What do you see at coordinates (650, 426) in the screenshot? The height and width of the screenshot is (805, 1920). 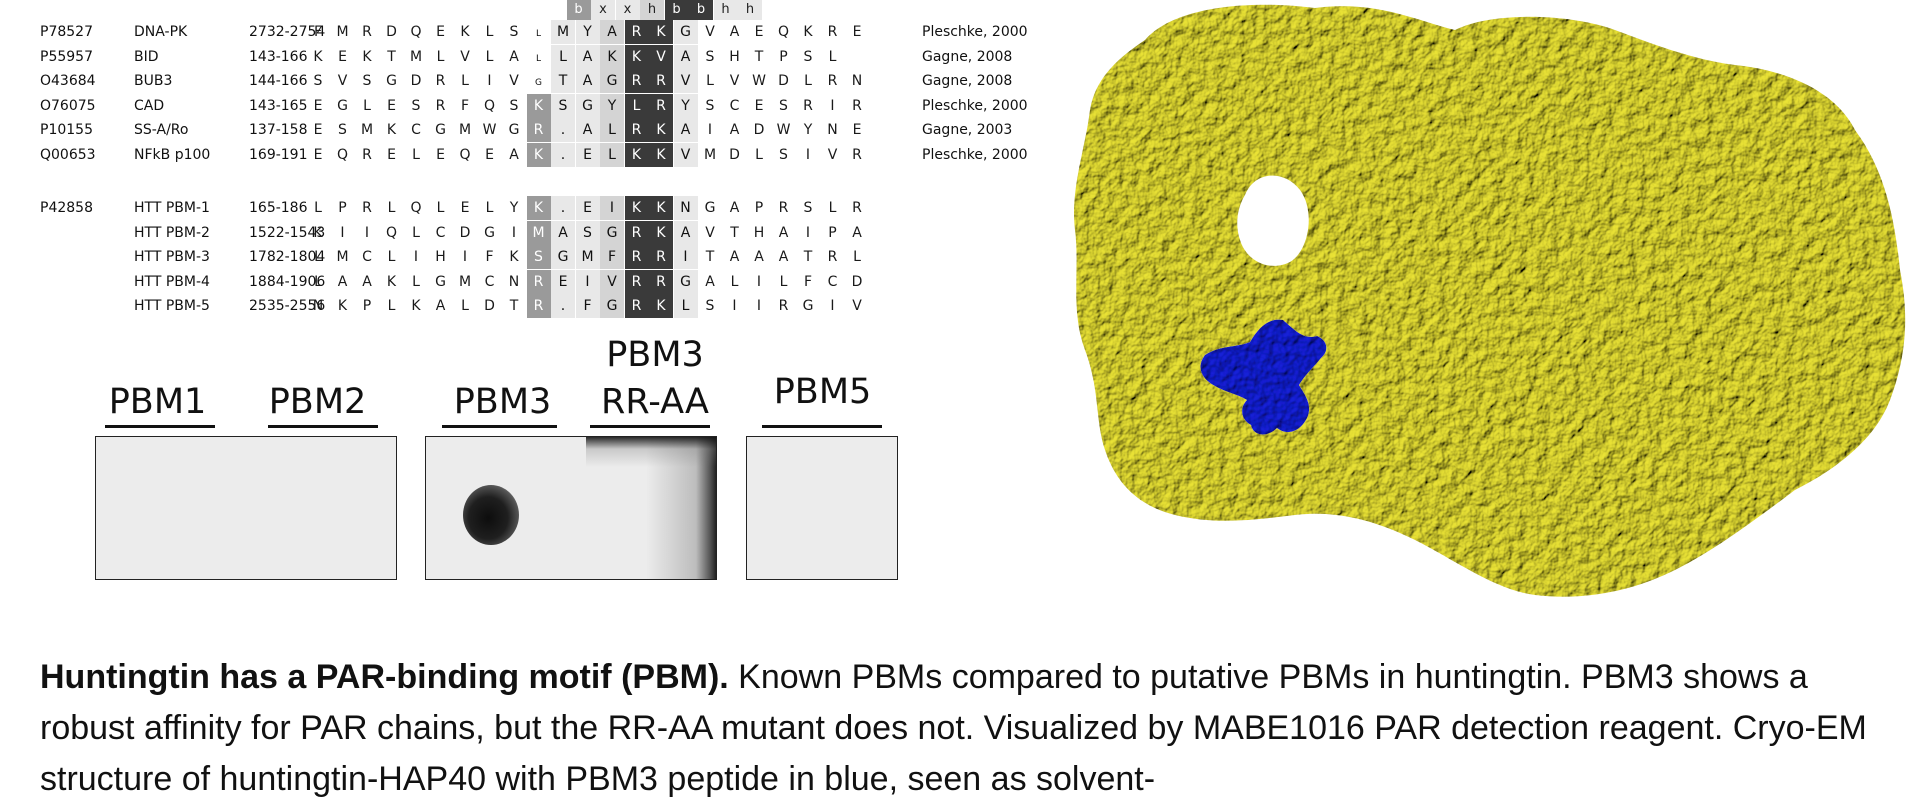 I see `blot-underline` at bounding box center [650, 426].